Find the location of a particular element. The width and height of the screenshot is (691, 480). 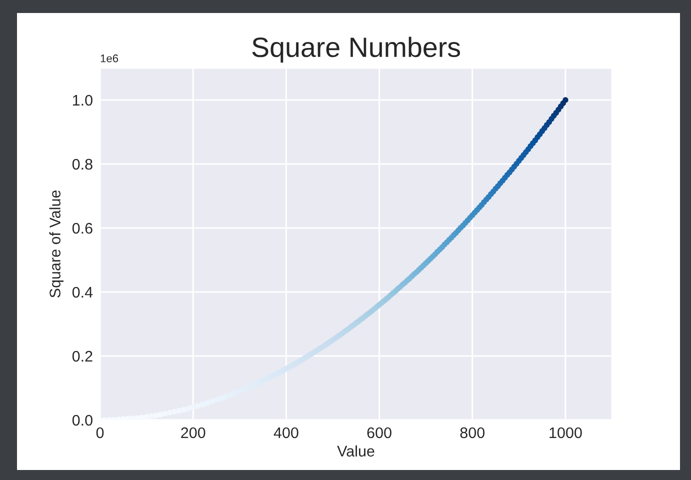

x-tick-label: 800 is located at coordinates (472, 432).